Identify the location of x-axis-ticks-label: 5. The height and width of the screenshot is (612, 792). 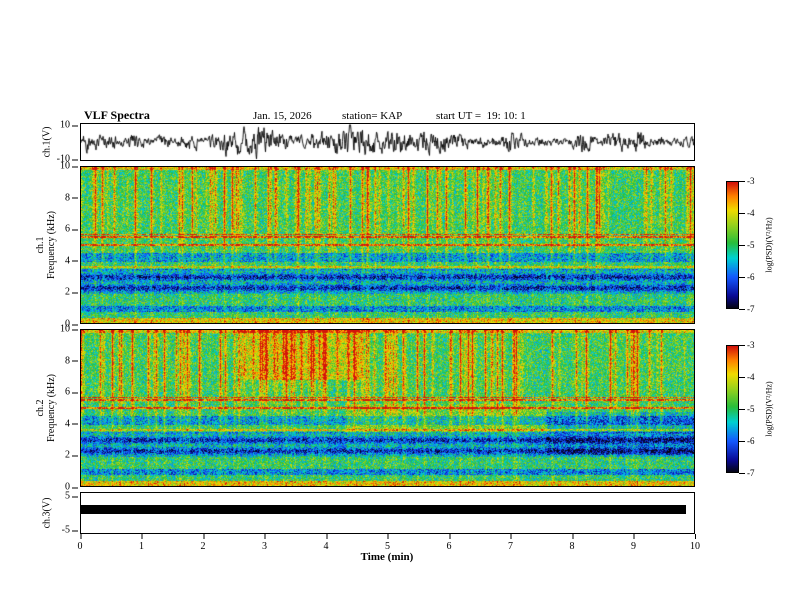
(387, 543).